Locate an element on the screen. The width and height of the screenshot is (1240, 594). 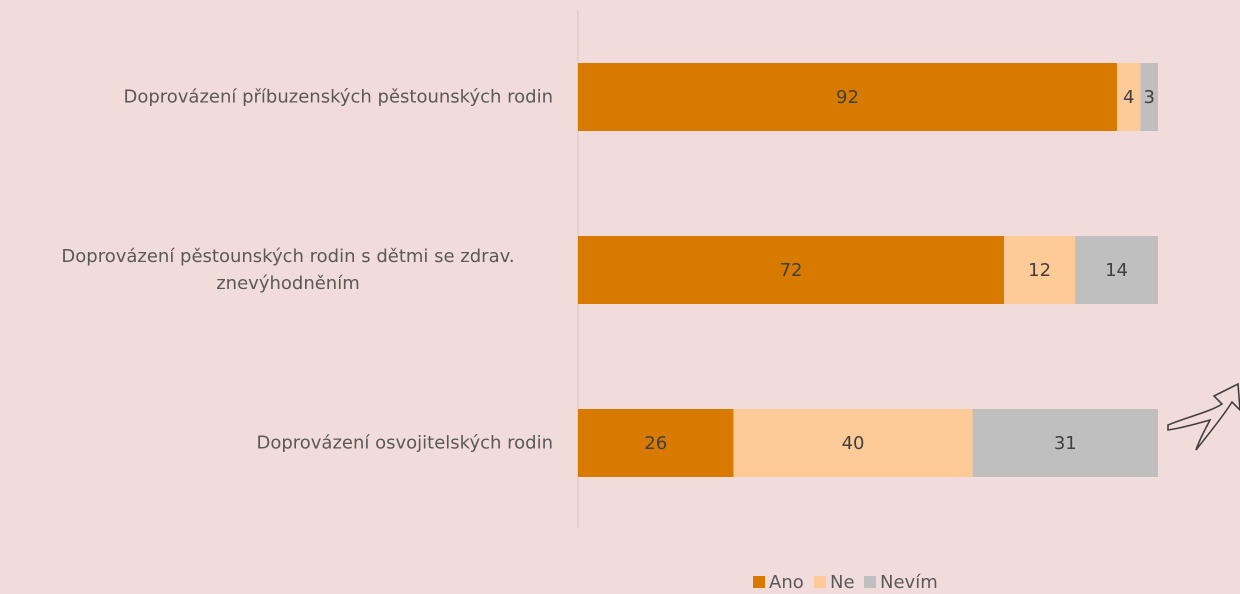
legend-label: Ne is located at coordinates (842, 582).